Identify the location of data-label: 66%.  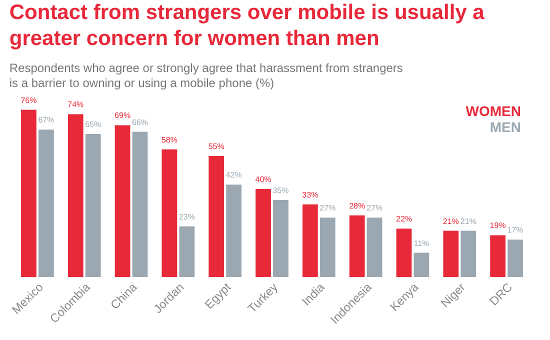
(140, 122).